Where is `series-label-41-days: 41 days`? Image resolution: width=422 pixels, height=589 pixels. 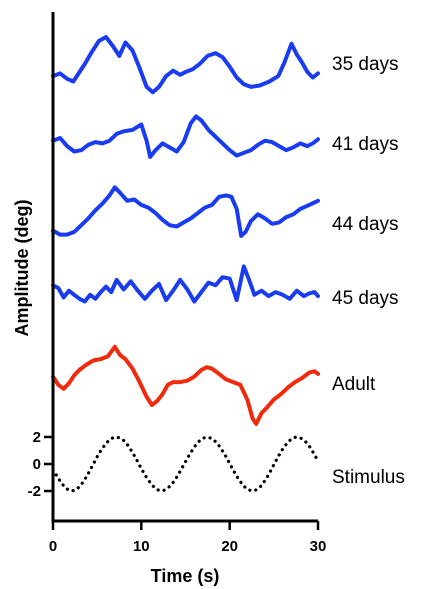 series-label-41-days: 41 days is located at coordinates (365, 144).